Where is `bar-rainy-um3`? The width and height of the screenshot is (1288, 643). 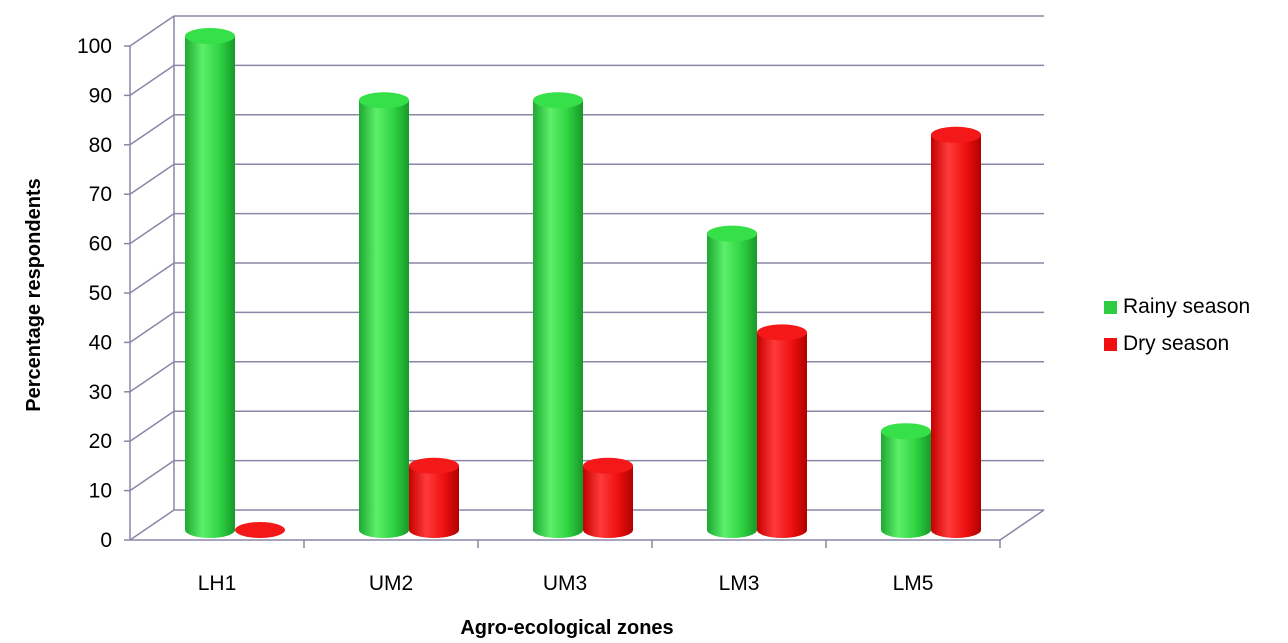
bar-rainy-um3 is located at coordinates (558, 315).